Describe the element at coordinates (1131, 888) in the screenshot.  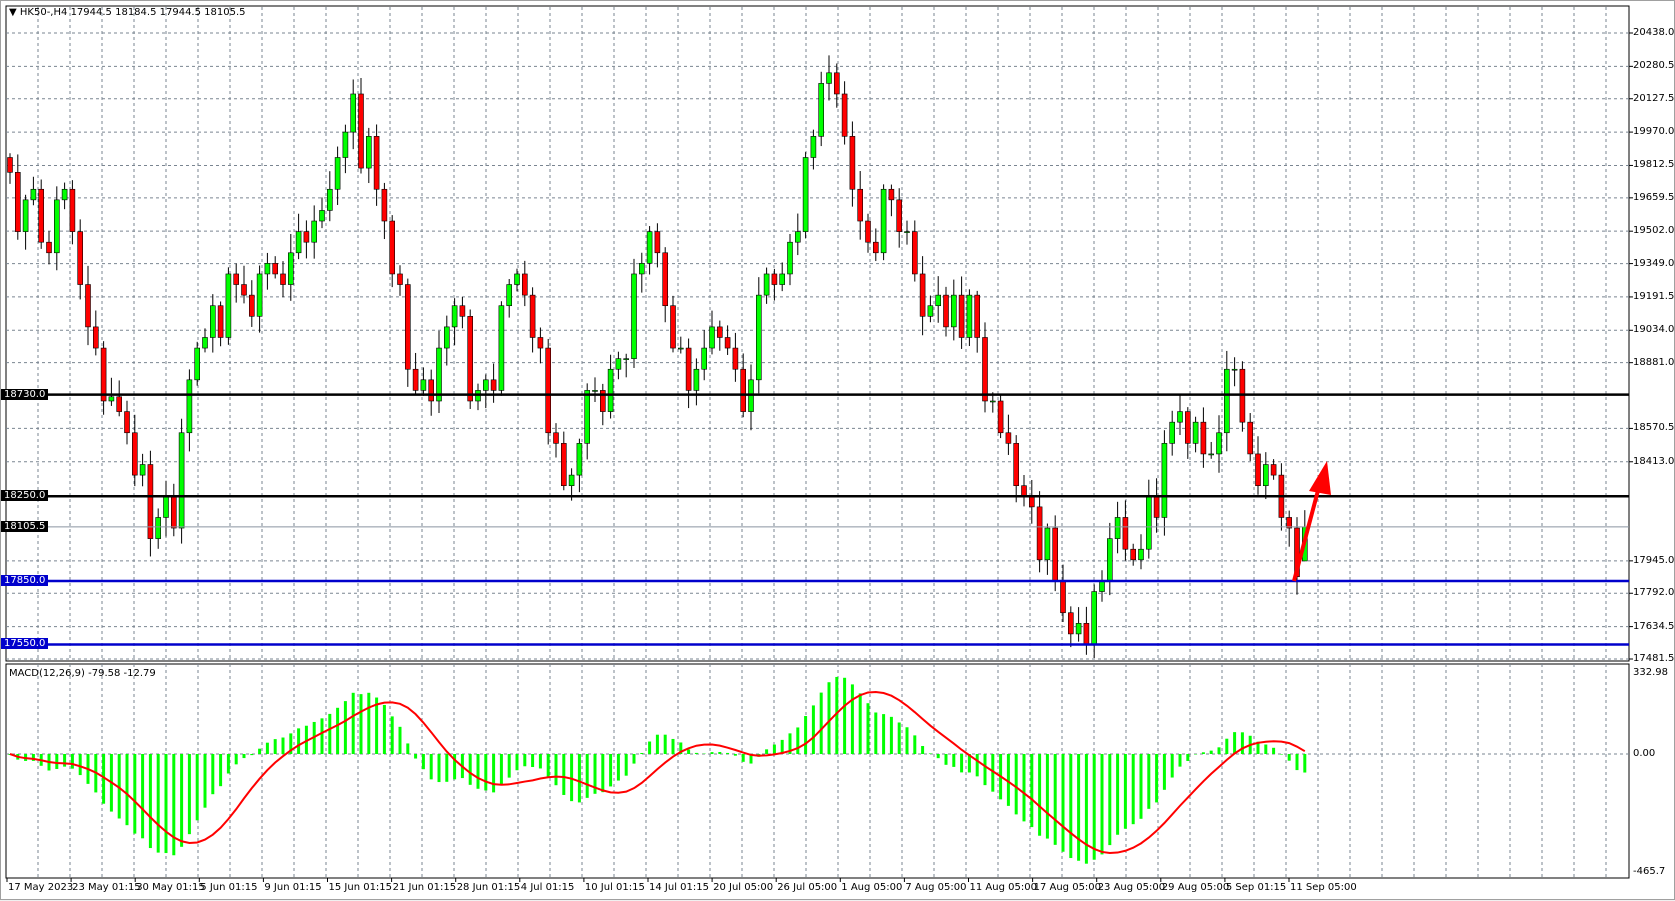
I see `time-axis-label: 23 Aug 05:00` at that location.